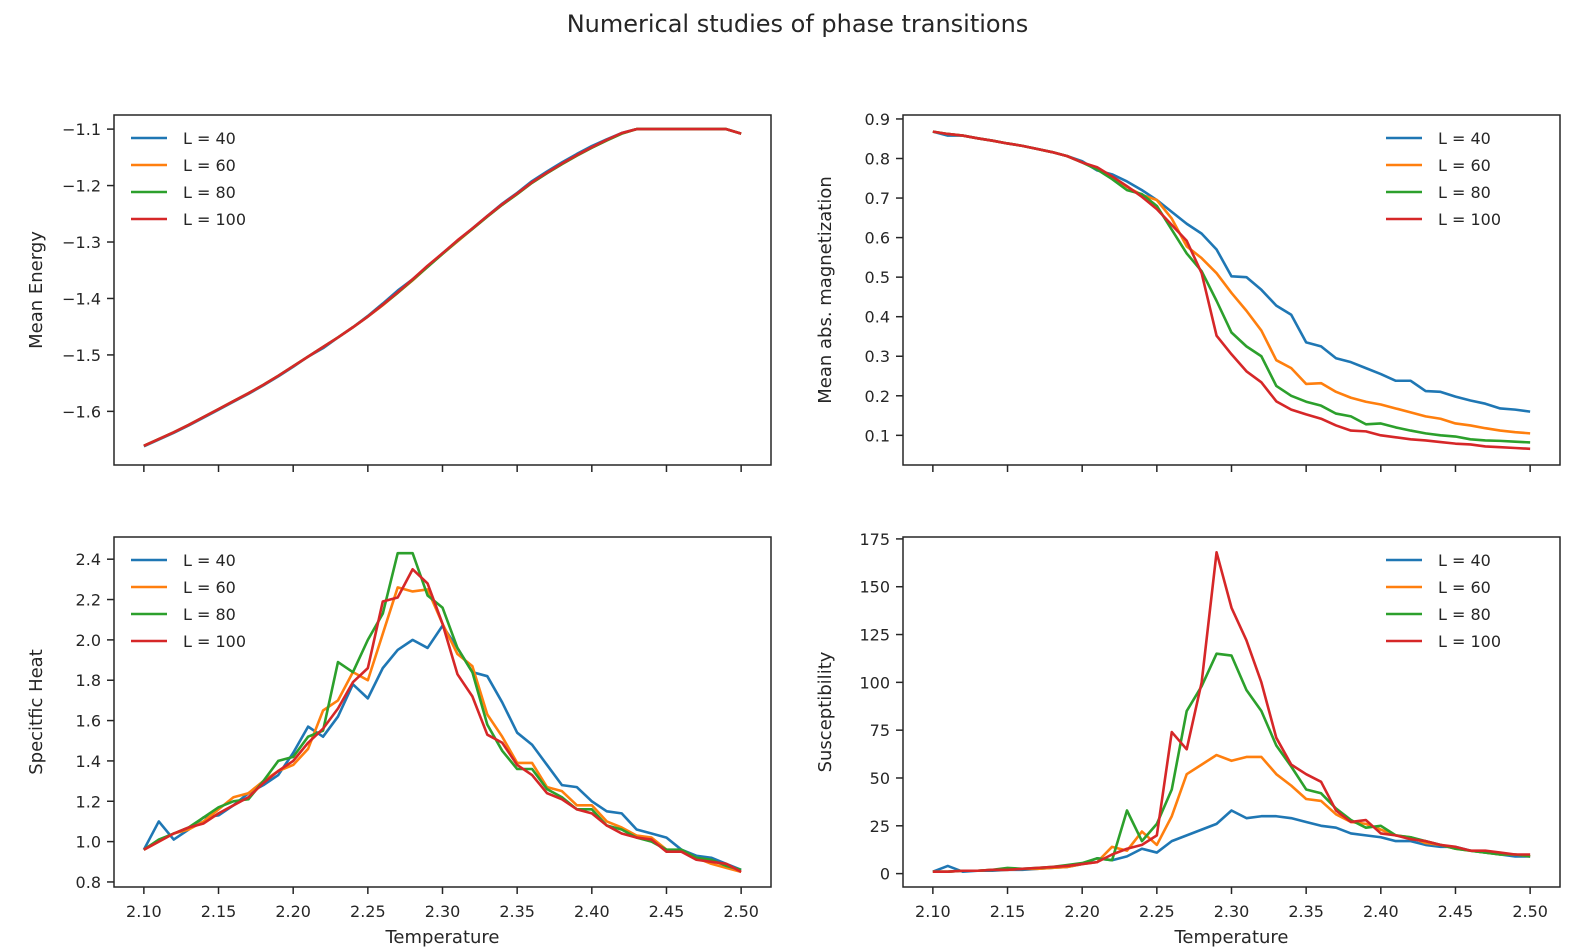 This screenshot has height=948, width=1595. Describe the element at coordinates (874, 635) in the screenshot. I see `y-tick-label: 125` at that location.